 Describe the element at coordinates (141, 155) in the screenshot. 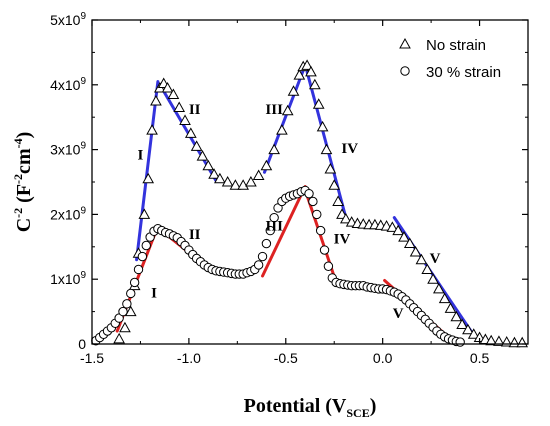

I see `region-label: I` at that location.